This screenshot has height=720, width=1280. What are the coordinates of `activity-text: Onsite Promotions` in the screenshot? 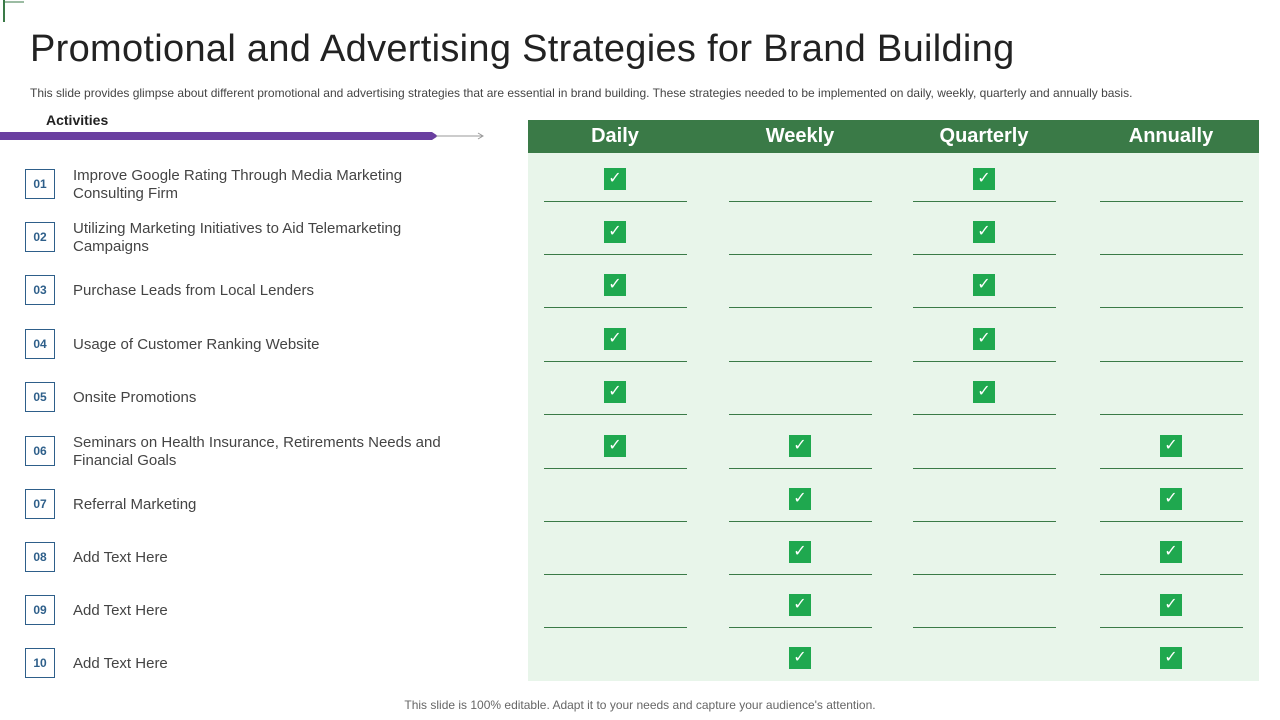 It's located at (135, 397).